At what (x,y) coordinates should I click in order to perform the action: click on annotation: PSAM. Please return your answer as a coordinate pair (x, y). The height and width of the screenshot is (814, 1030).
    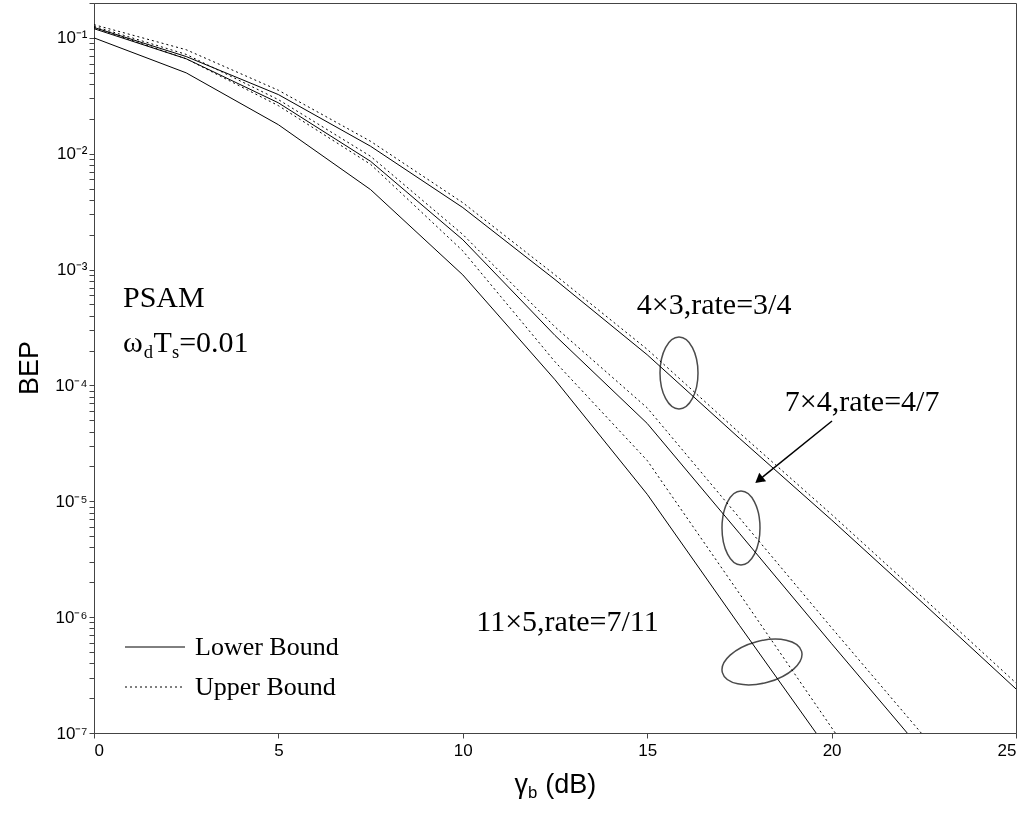
    Looking at the image, I should click on (164, 296).